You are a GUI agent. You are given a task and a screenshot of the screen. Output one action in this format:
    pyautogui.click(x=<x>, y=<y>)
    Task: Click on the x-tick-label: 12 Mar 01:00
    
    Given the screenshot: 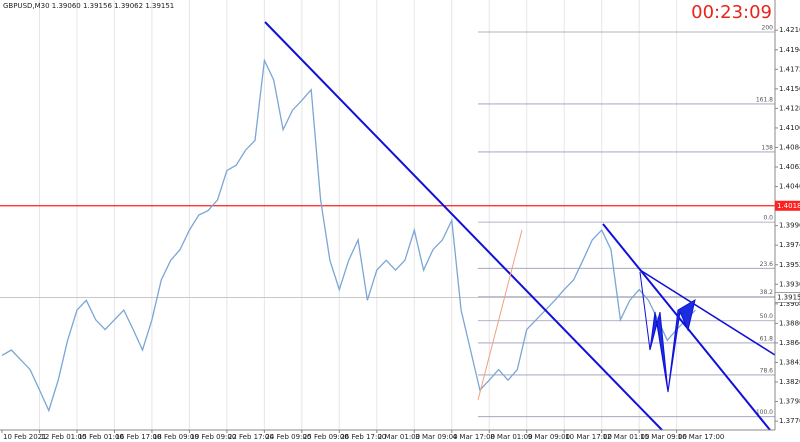 What is the action you would take?
    pyautogui.click(x=626, y=437)
    